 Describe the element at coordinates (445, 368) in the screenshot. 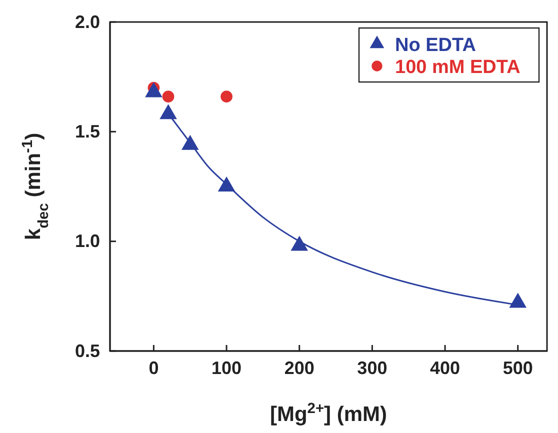

I see `x-tick-label: 400` at that location.